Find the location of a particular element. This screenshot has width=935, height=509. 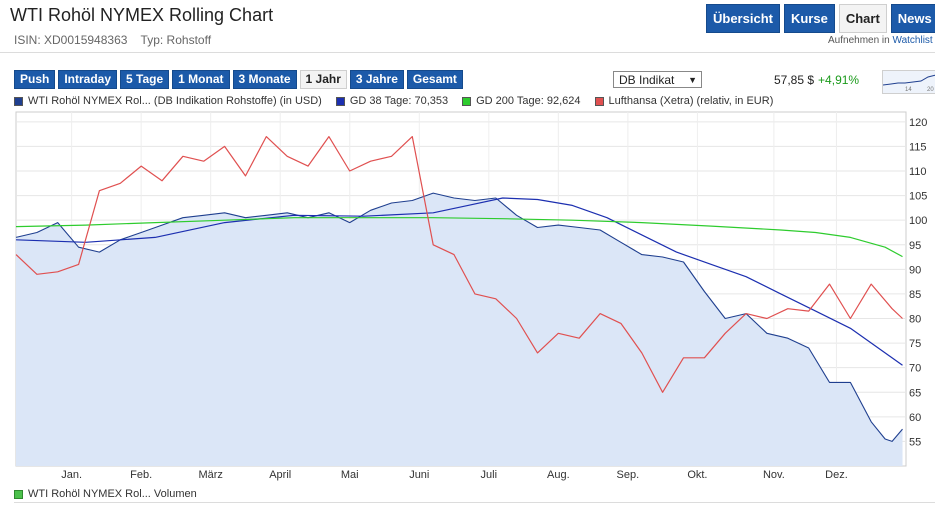

volume-legend-label: WTI Rohöl NYMEX Rol... Volumen is located at coordinates (112, 494).